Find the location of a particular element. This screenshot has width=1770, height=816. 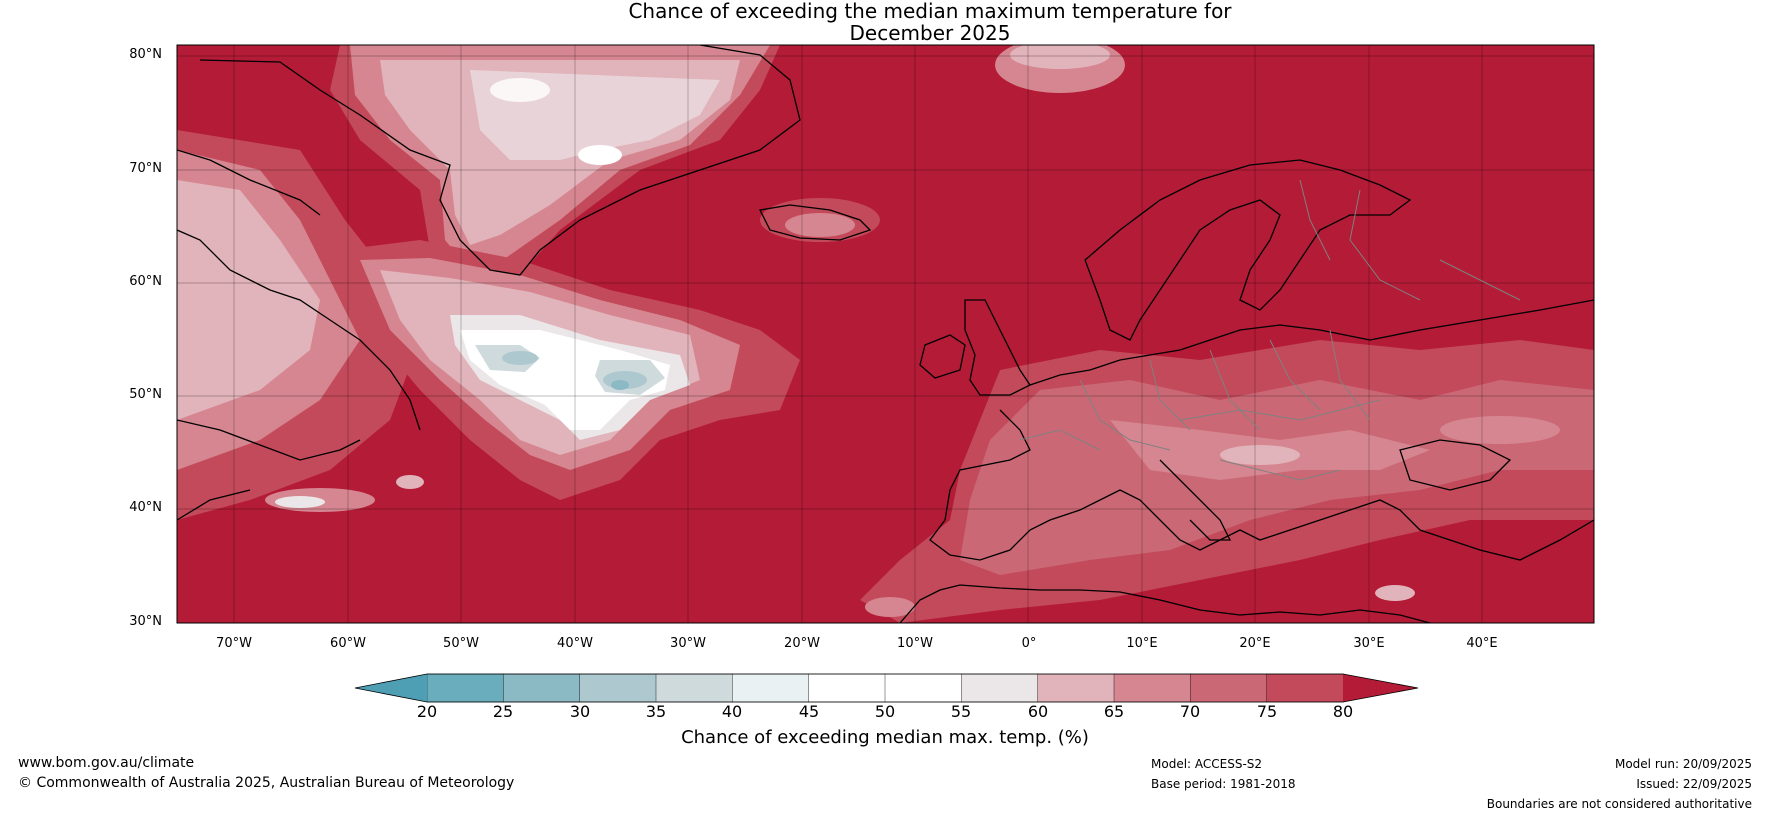

model-run-text: Model run: 20/09/2025 is located at coordinates (1683, 764).